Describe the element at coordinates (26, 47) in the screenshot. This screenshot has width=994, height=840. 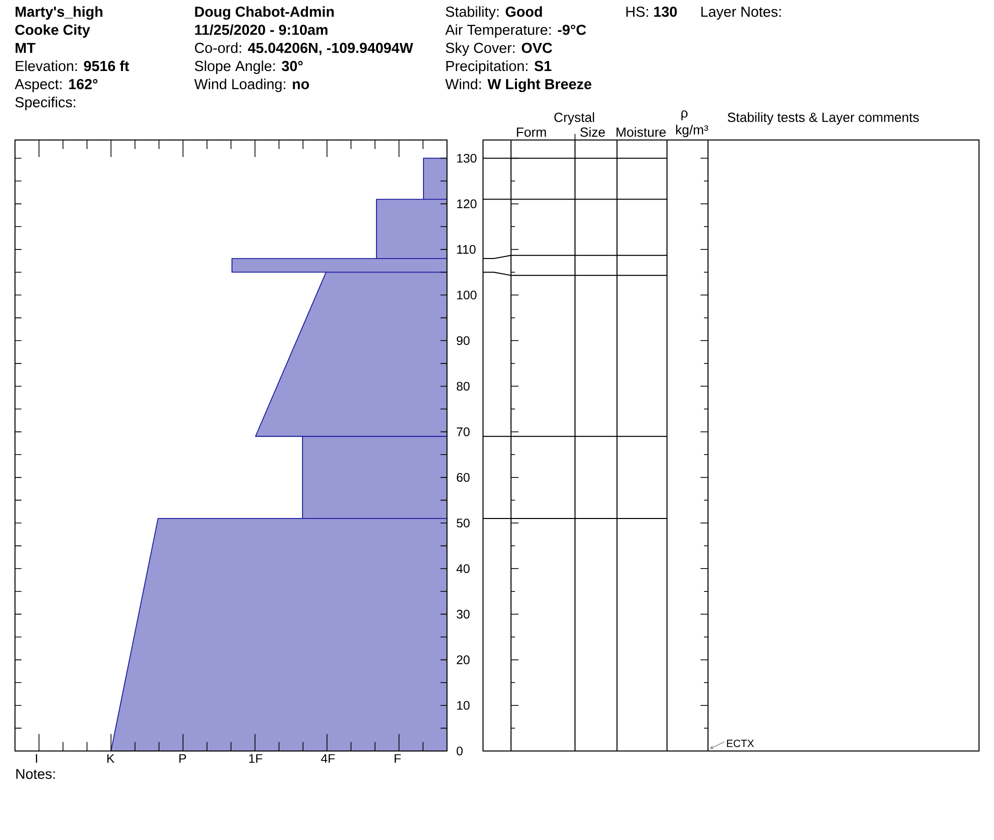
I see `text: MT` at that location.